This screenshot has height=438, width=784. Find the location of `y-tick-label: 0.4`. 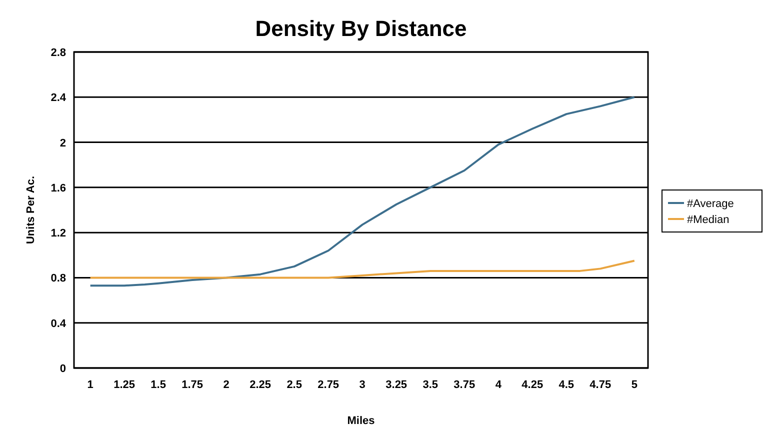

y-tick-label: 0.4 is located at coordinates (58, 324).